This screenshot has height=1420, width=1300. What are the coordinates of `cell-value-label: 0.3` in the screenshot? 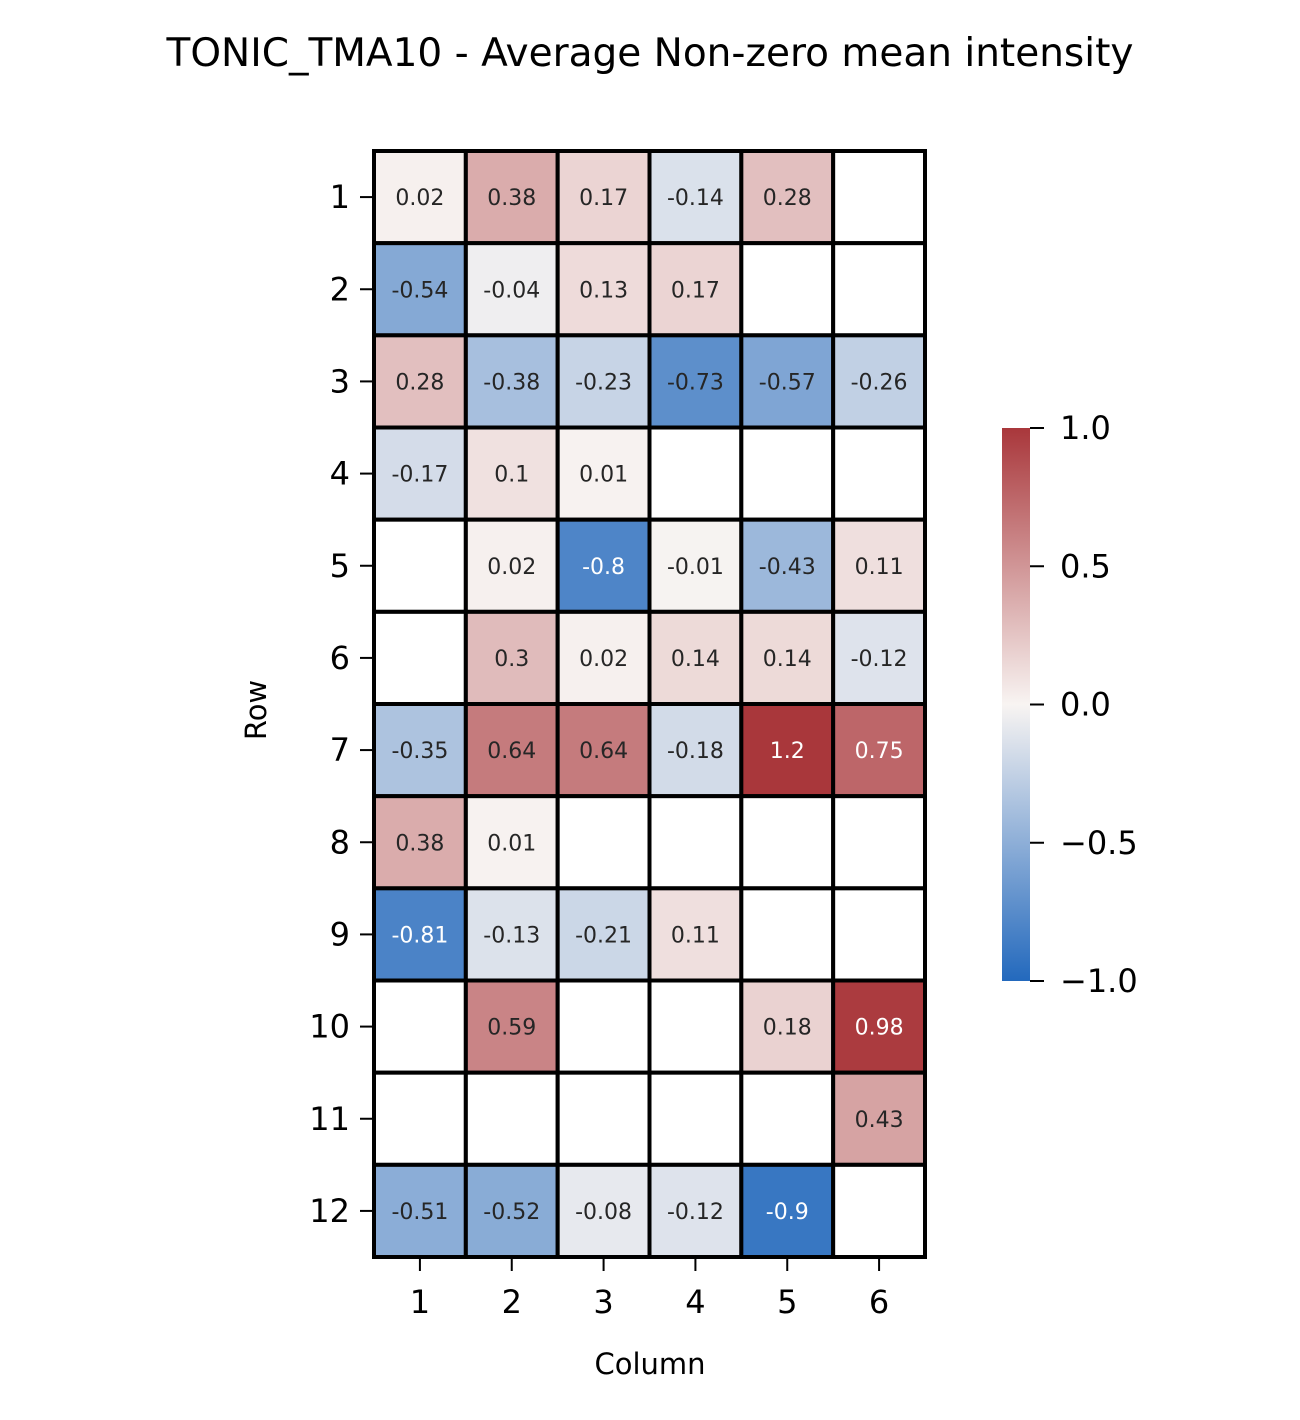 It's located at (511, 659).